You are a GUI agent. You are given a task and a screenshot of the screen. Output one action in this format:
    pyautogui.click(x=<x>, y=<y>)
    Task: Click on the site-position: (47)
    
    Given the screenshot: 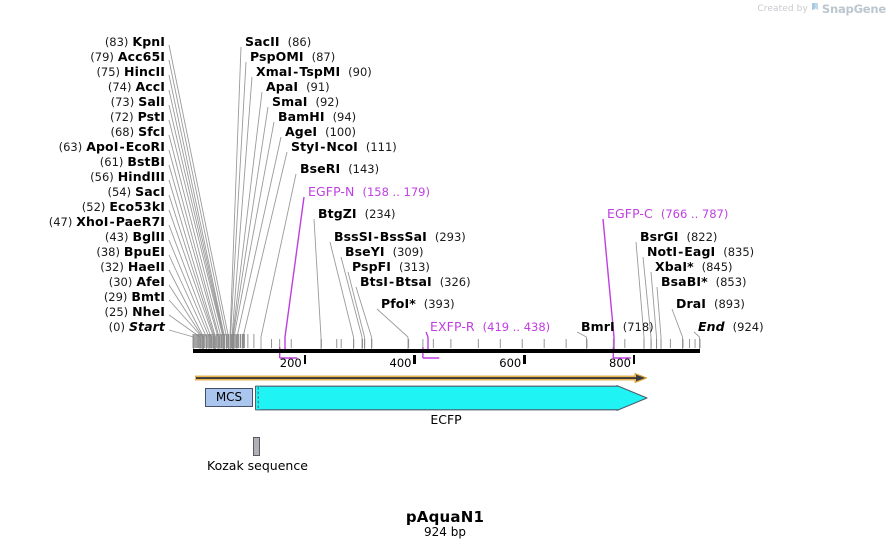 What is the action you would take?
    pyautogui.click(x=60, y=222)
    